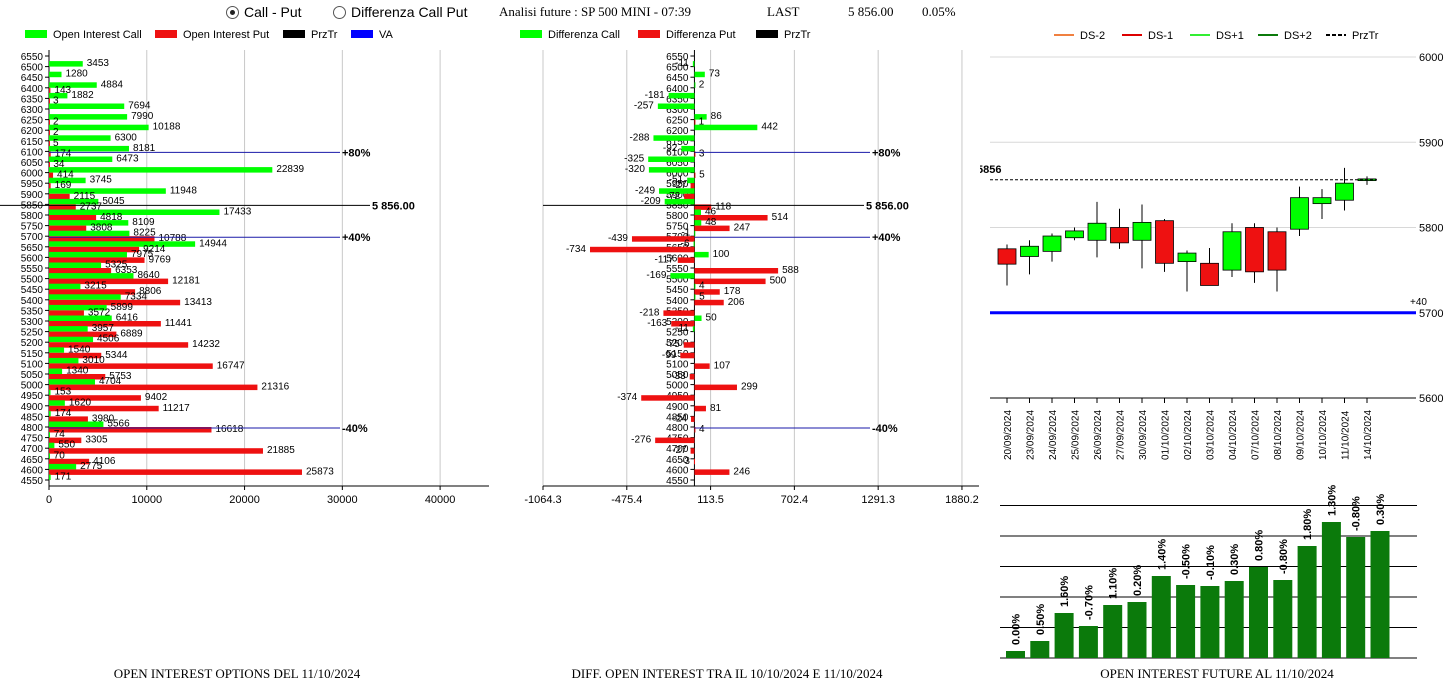 The height and width of the screenshot is (684, 1455). What do you see at coordinates (275, 387) in the screenshot?
I see `put-bar-label: 21316` at bounding box center [275, 387].